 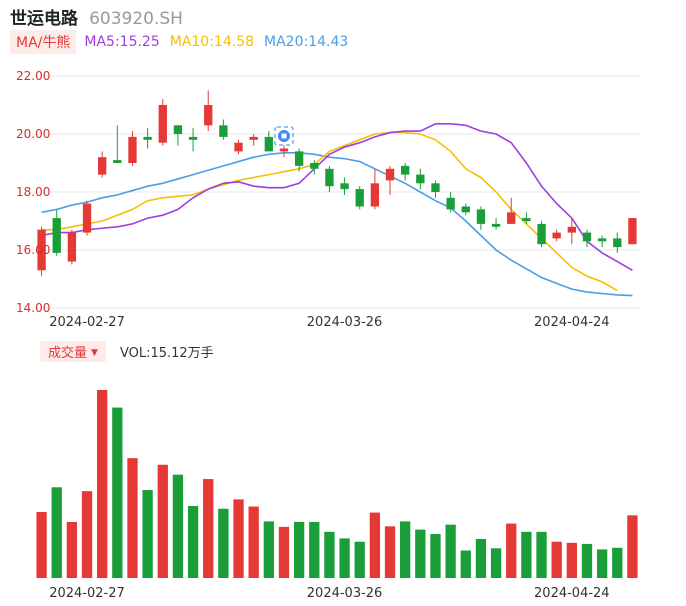 What do you see at coordinates (33, 134) in the screenshot?
I see `y-tick-label: 20.00` at bounding box center [33, 134].